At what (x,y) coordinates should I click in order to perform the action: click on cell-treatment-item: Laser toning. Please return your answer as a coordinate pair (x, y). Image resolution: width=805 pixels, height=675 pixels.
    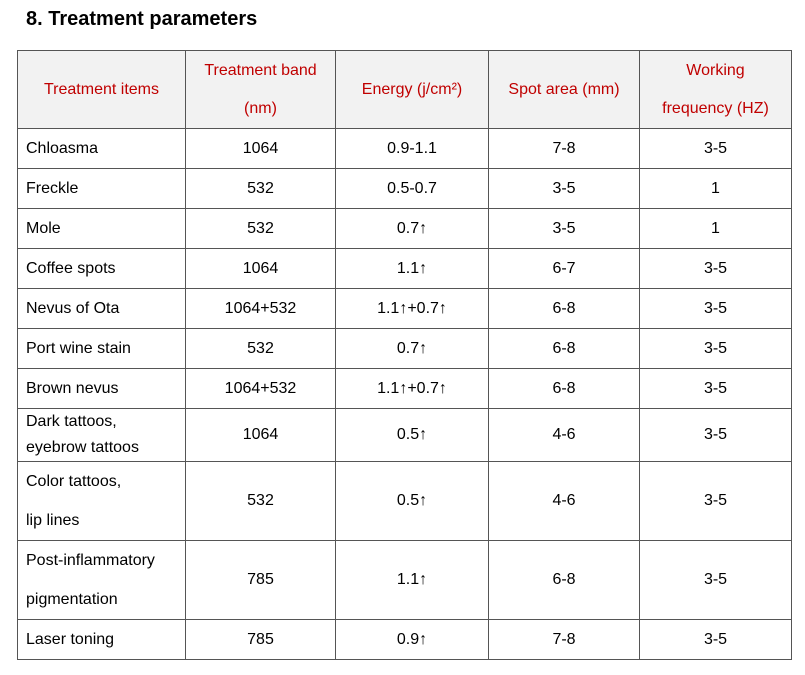
    Looking at the image, I should click on (101, 639).